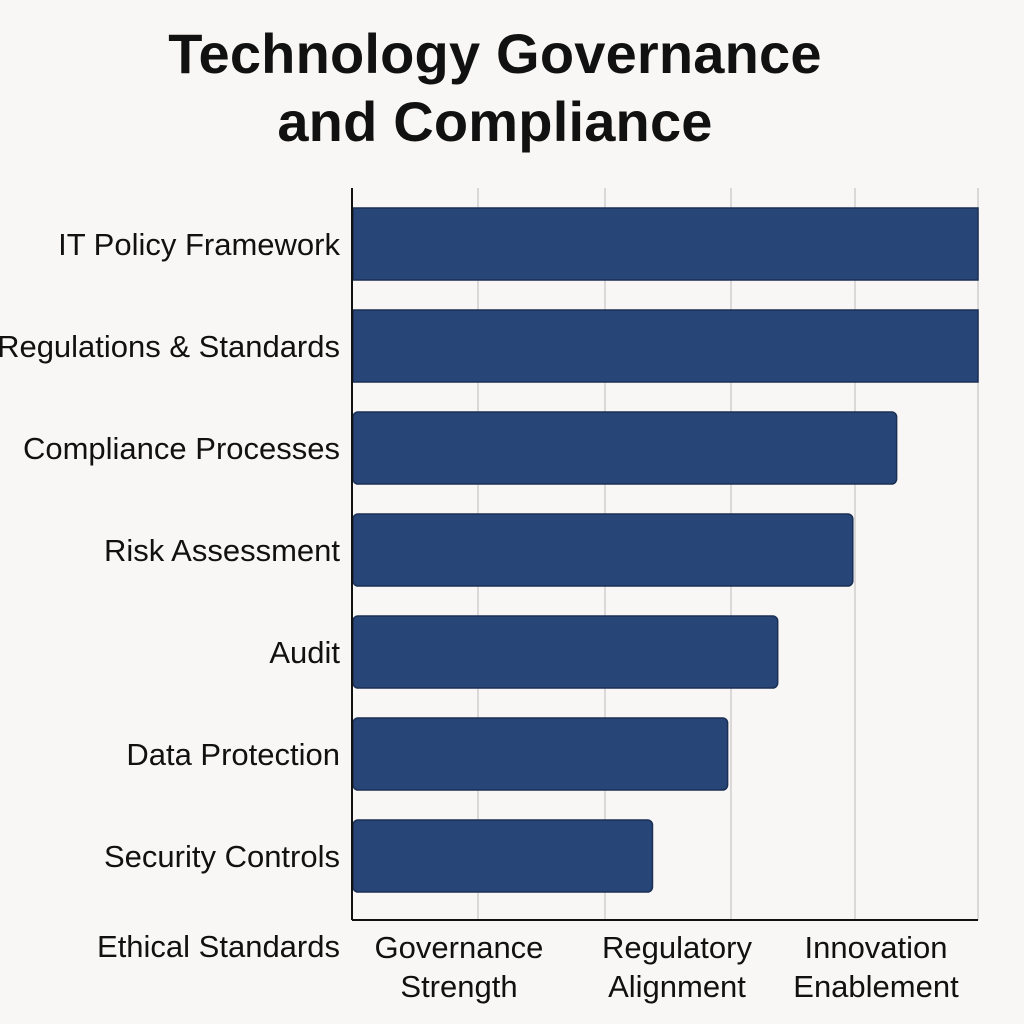  I want to click on category-label: Compliance Processes, so click(181, 448).